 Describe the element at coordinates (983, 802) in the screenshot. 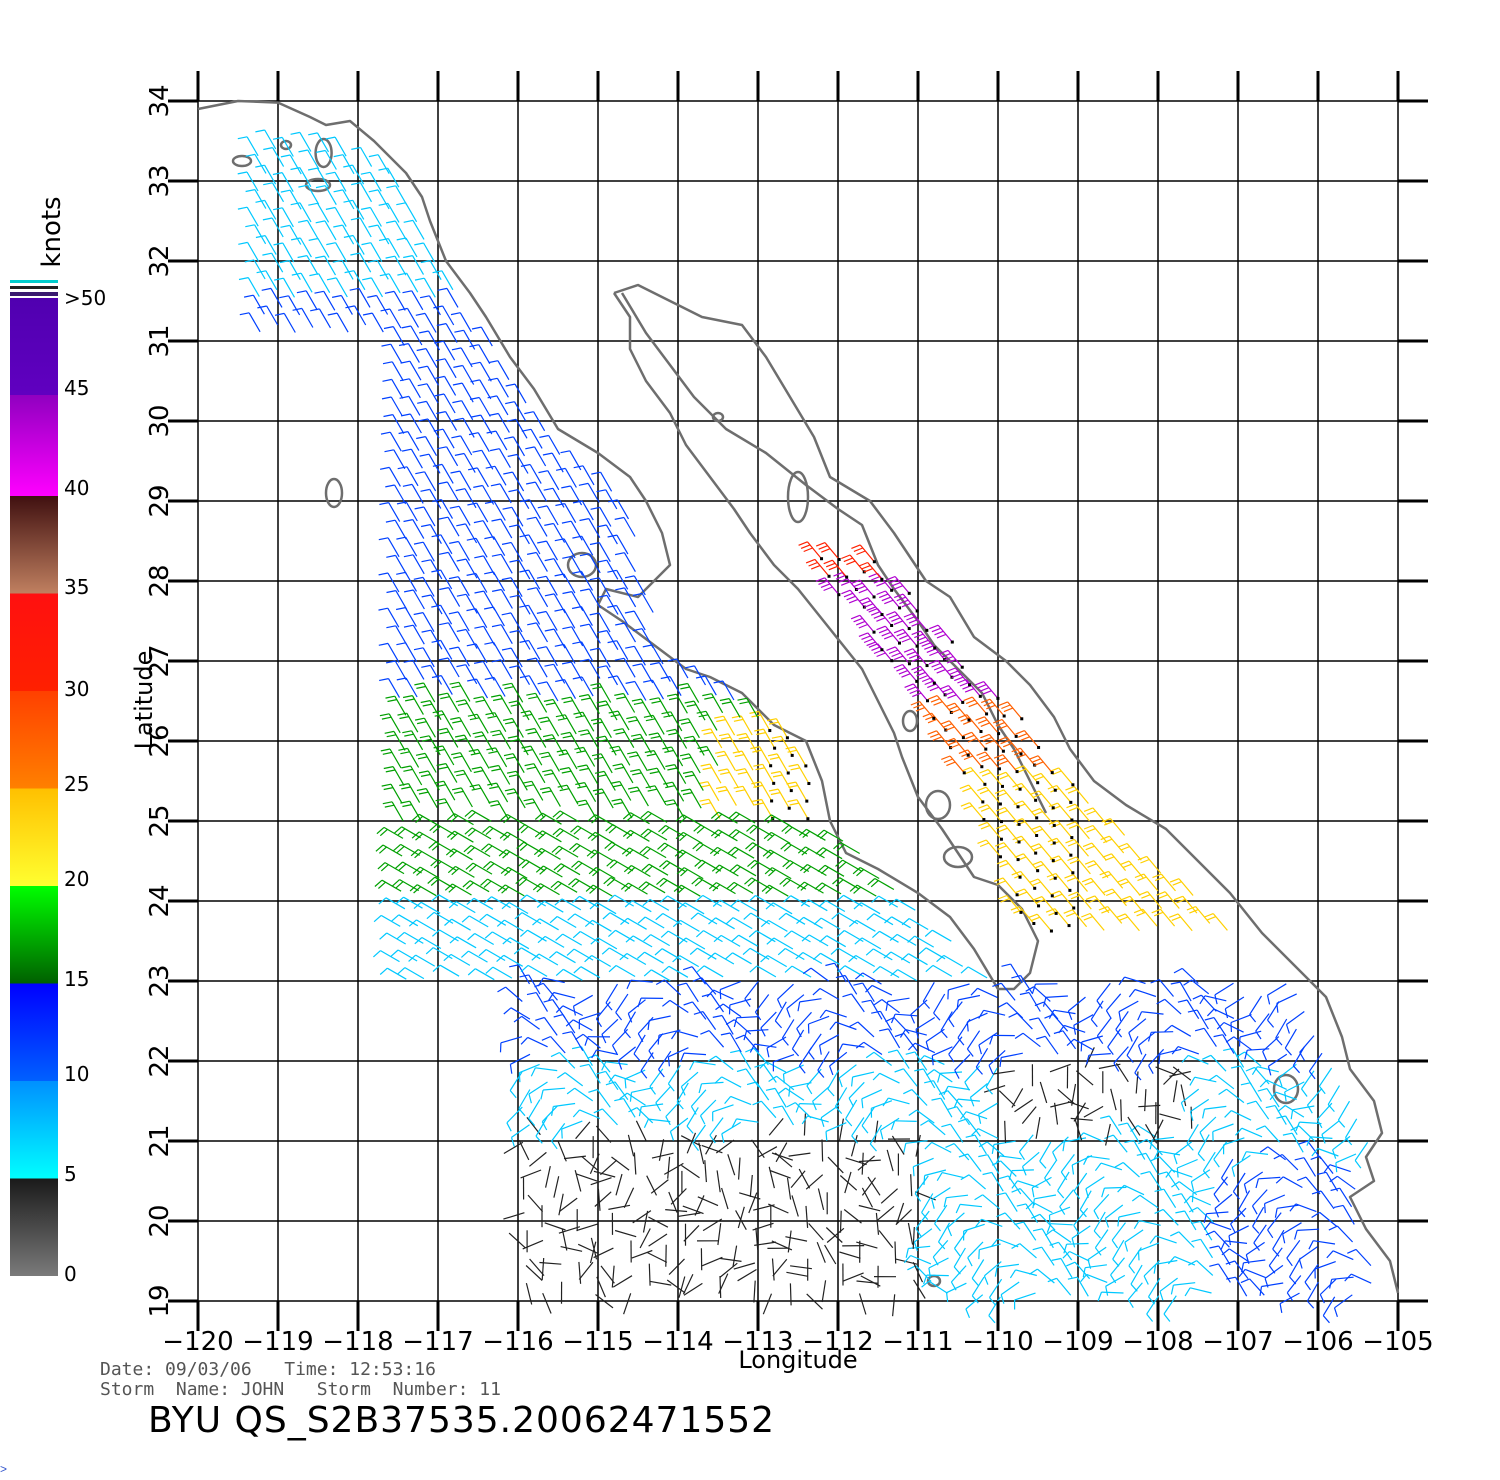

I see `rain-flag` at that location.